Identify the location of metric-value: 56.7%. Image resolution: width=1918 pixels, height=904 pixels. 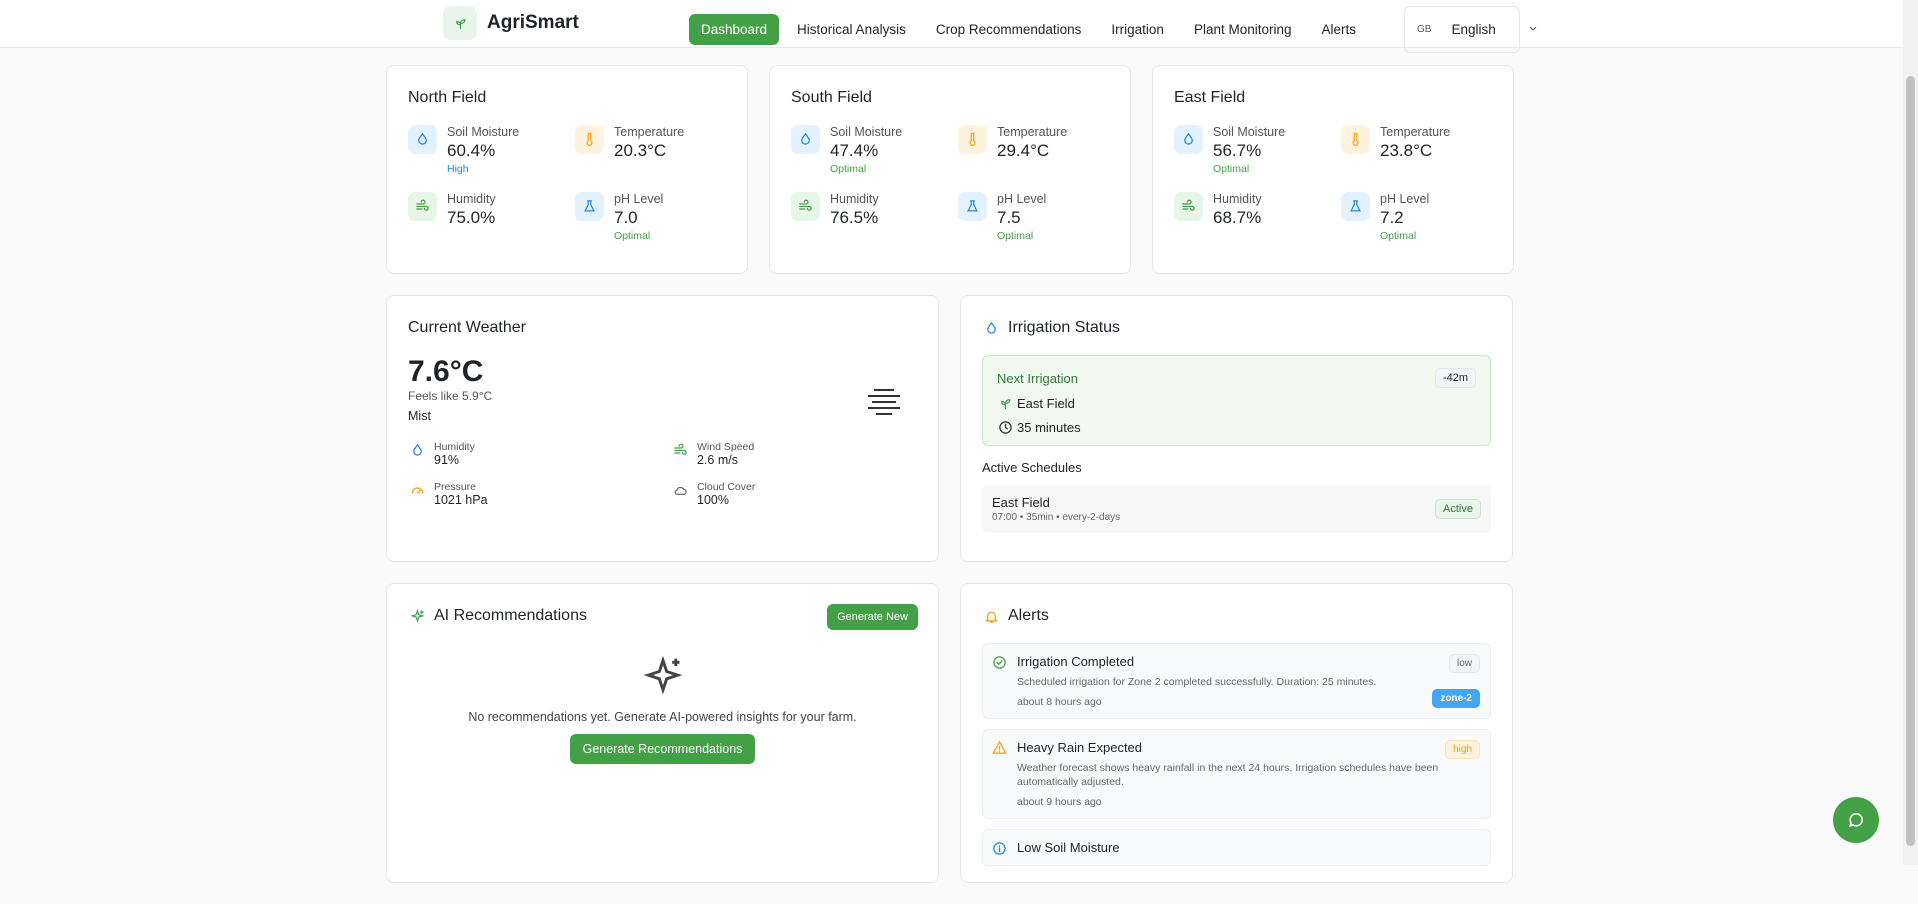
(1237, 150).